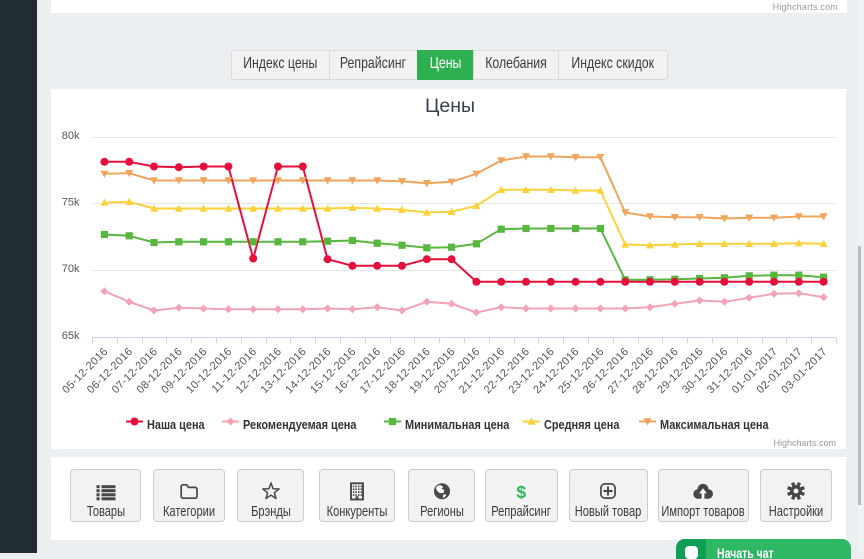 The height and width of the screenshot is (559, 864). Describe the element at coordinates (71, 136) in the screenshot. I see `svg-text: 80k` at that location.